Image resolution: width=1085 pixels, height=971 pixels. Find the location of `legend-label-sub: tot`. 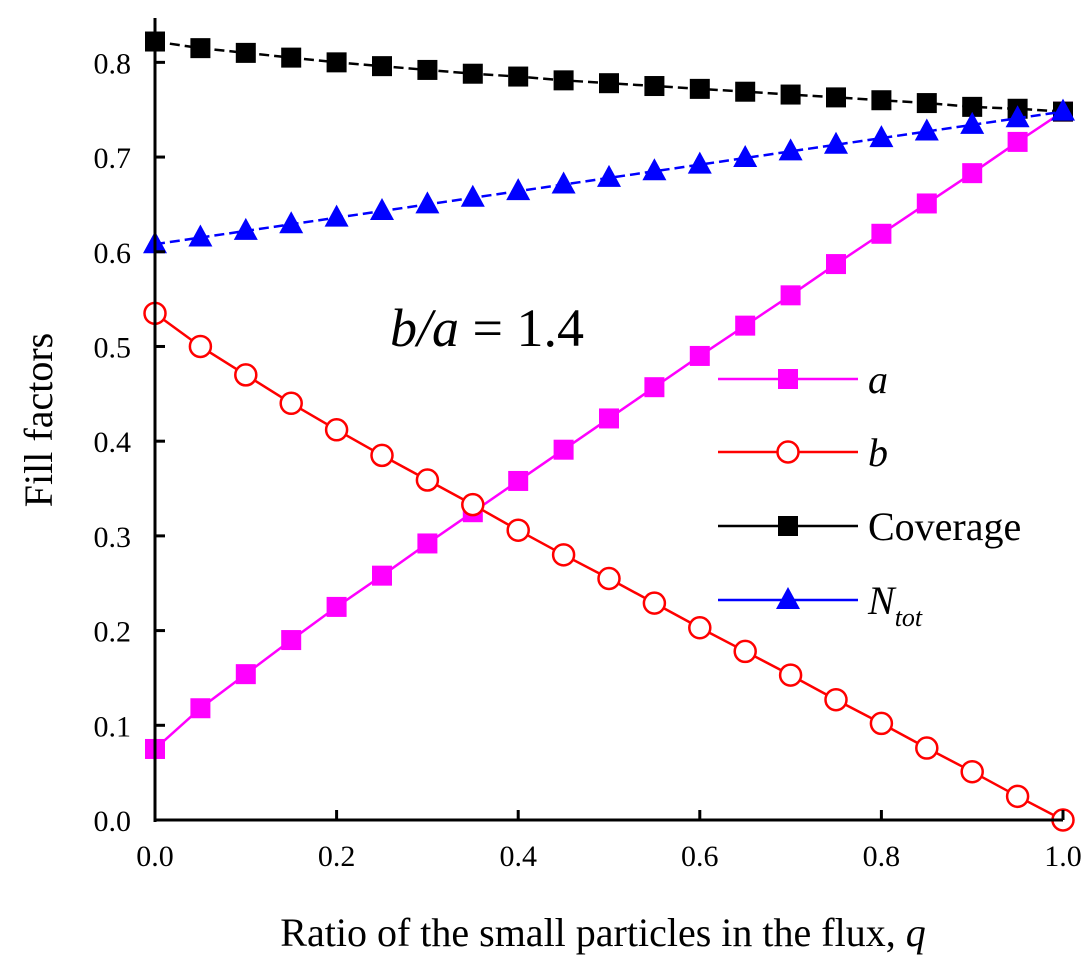

legend-label-sub: tot is located at coordinates (909, 617).